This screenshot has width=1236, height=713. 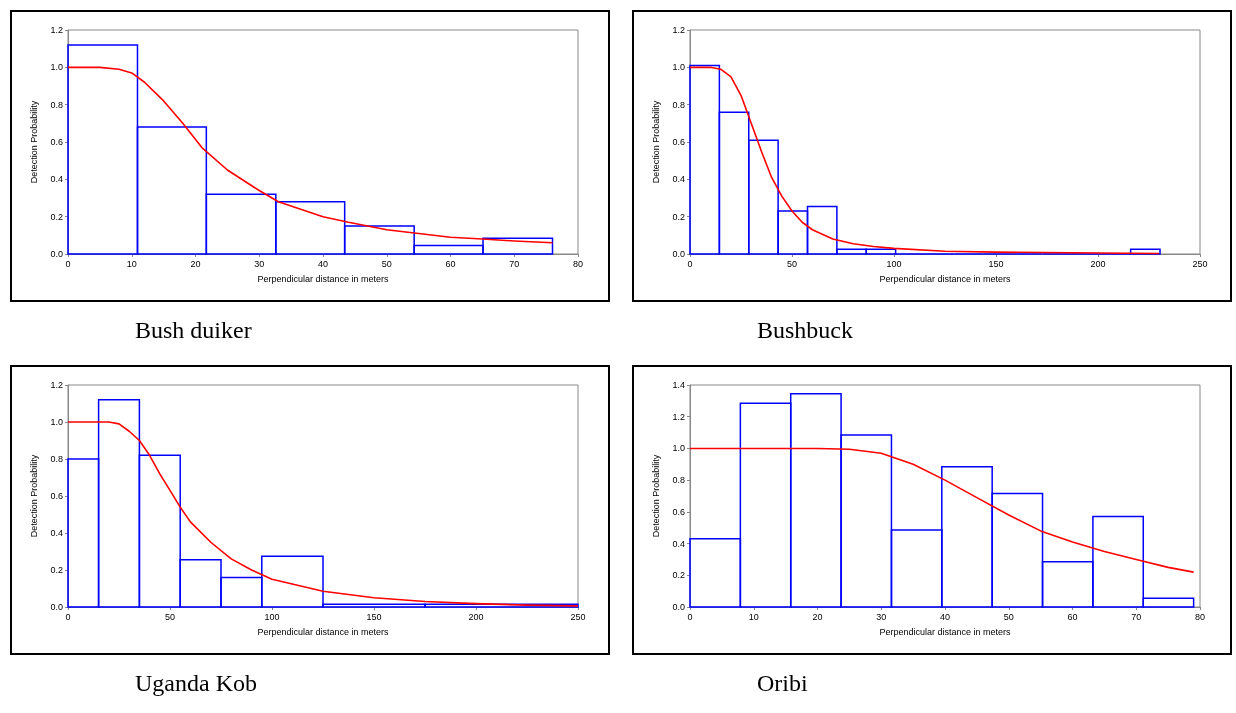 What do you see at coordinates (196, 683) in the screenshot?
I see `text: Uganda Kob` at bounding box center [196, 683].